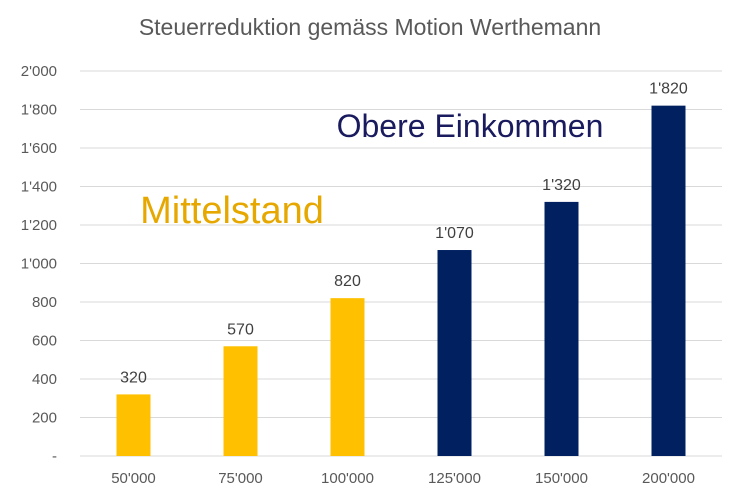 The image size is (744, 498). Describe the element at coordinates (133, 377) in the screenshot. I see `data-label: 320` at that location.